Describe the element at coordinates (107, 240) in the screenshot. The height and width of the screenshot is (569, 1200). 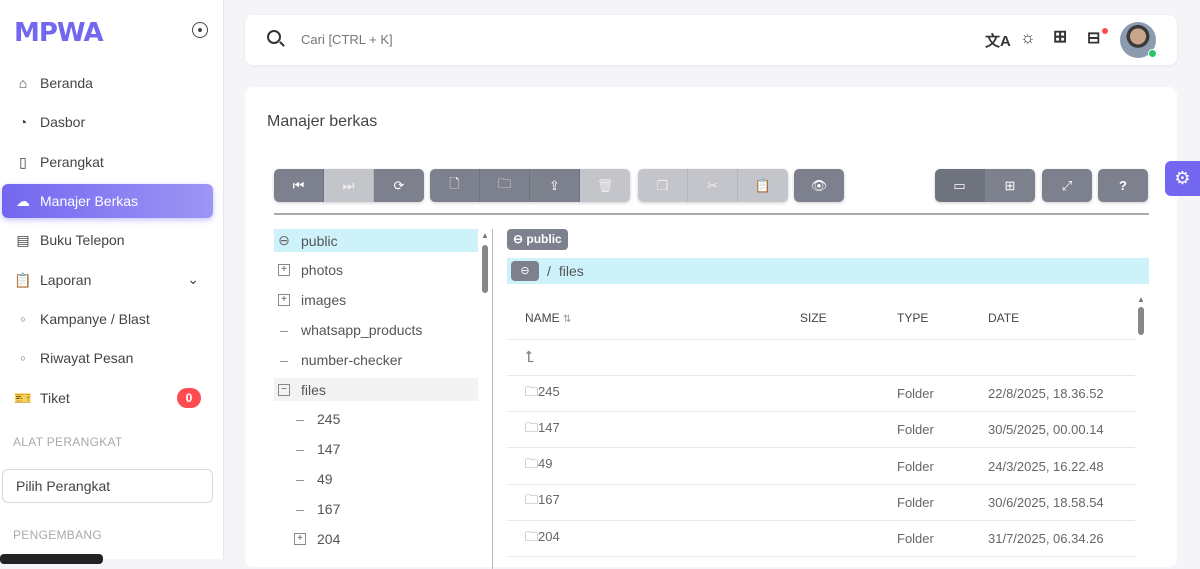
I see `sidebar-item-buku-telepon: ▤ Buku Telepon` at that location.